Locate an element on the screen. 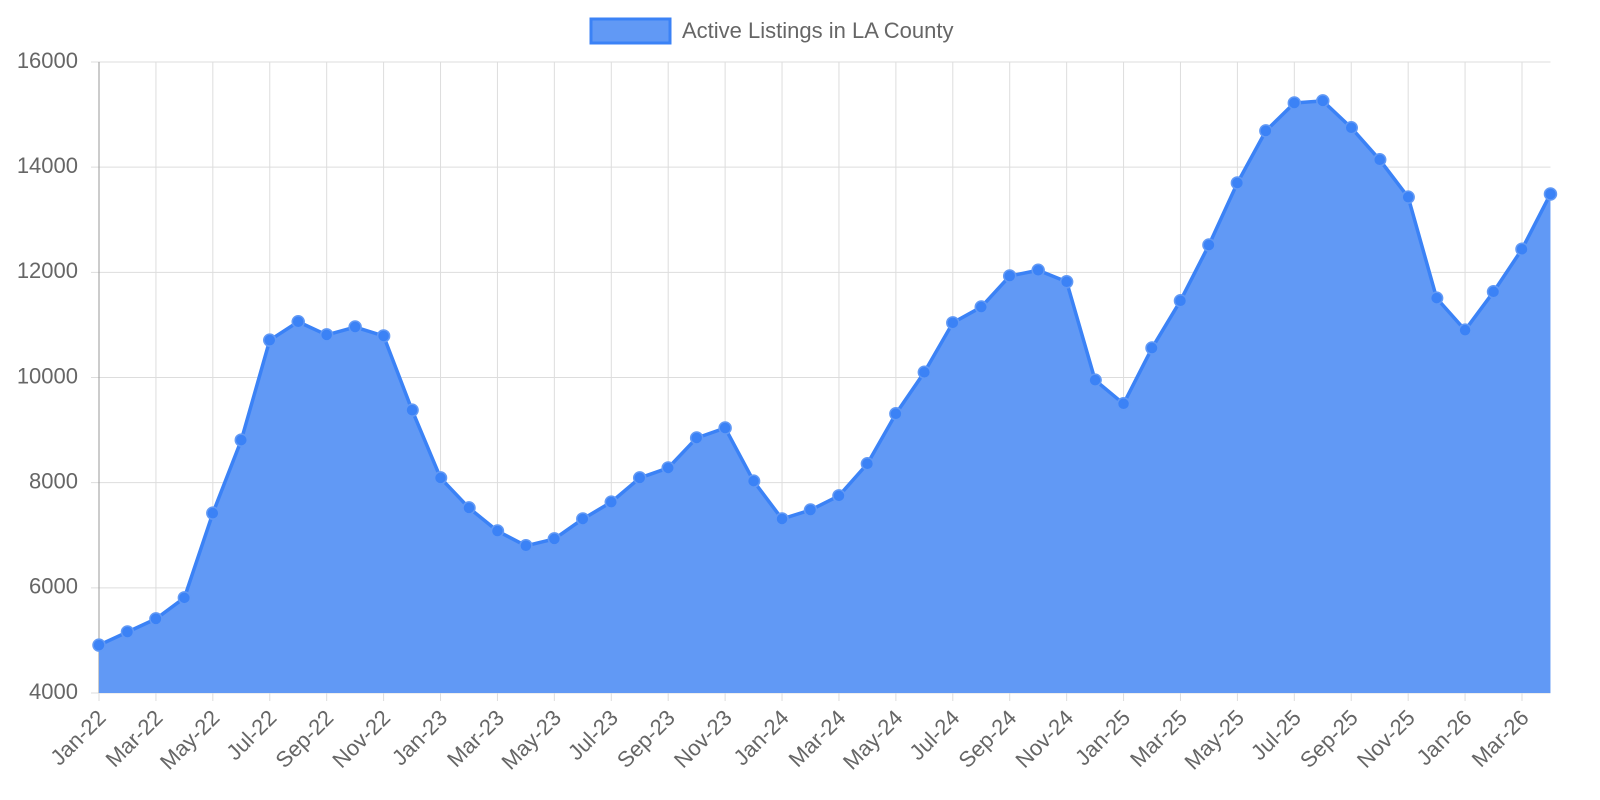 The height and width of the screenshot is (800, 1600). x-tick-label: Nov-23 is located at coordinates (703, 739).